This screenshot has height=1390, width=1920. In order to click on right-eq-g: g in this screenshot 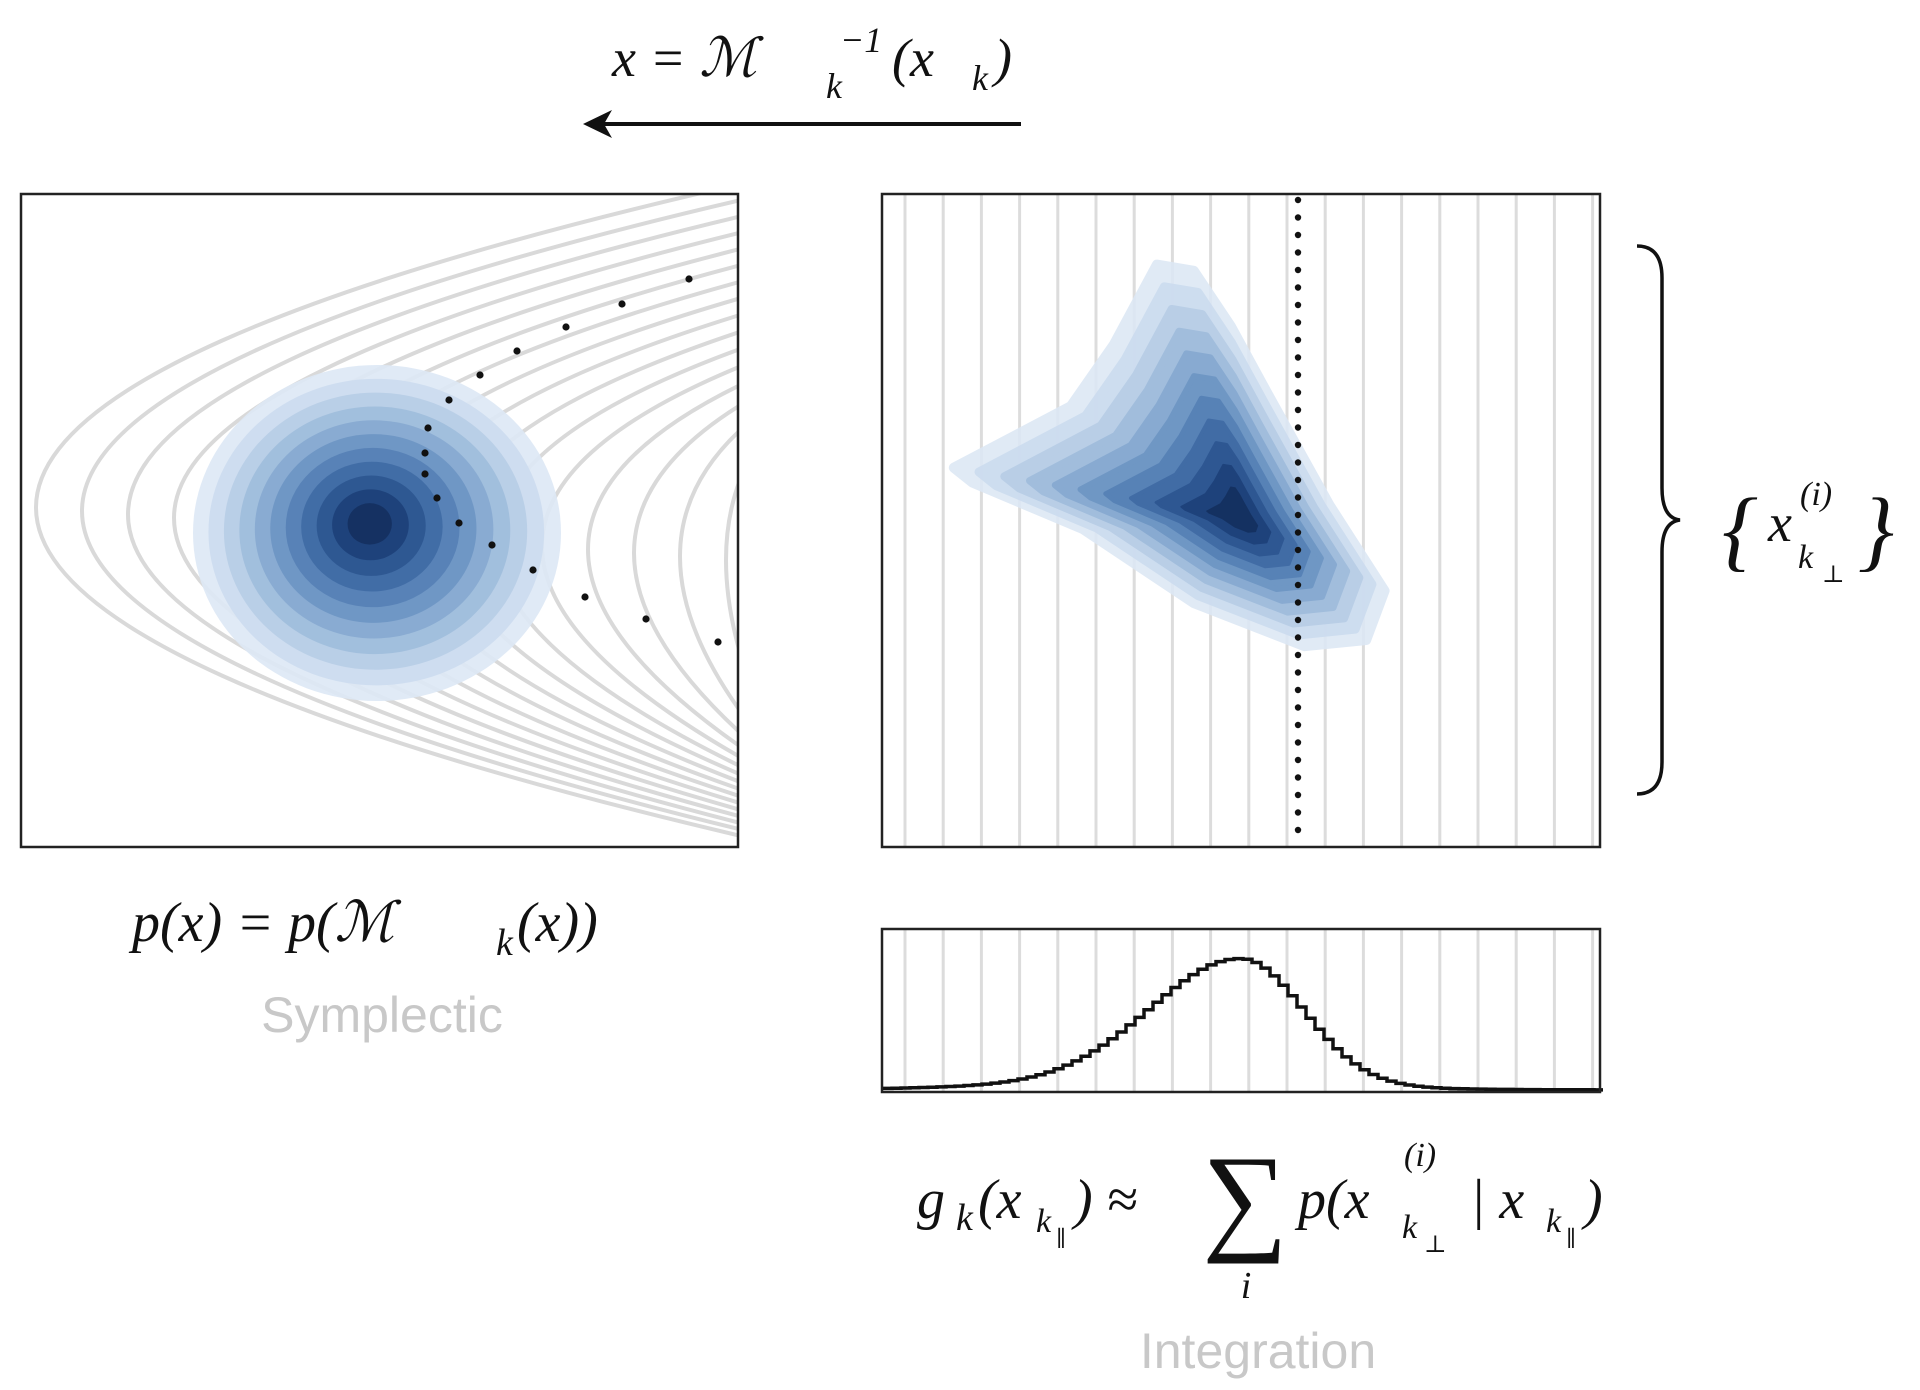, I will do `click(931, 1200)`.